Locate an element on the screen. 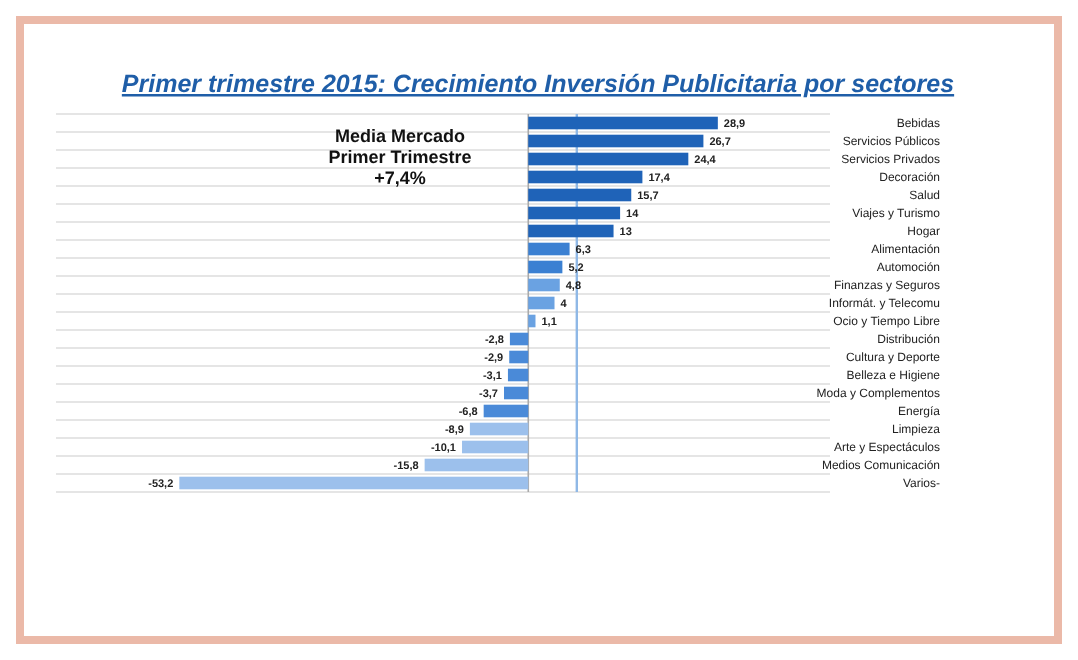  annotation: Media Mercado is located at coordinates (400, 136).